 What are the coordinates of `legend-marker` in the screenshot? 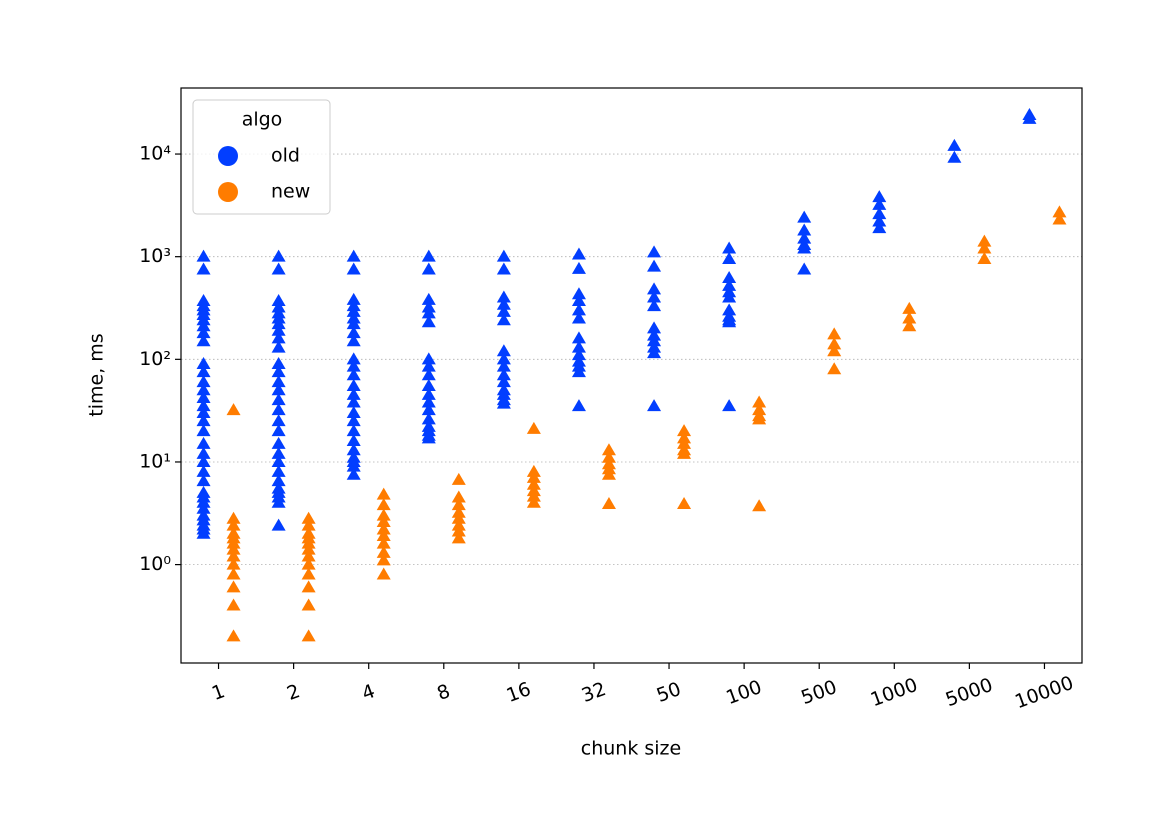 It's located at (228, 192).